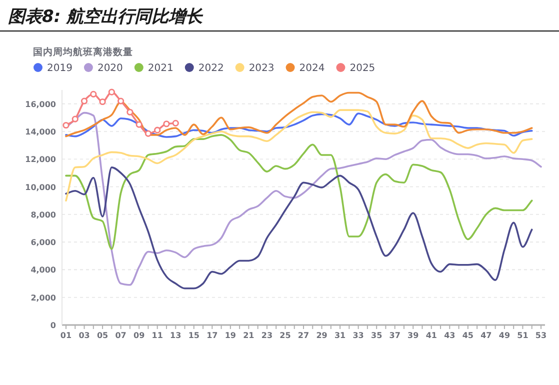  What do you see at coordinates (486, 335) in the screenshot?
I see `x-tick-label: 47` at bounding box center [486, 335].